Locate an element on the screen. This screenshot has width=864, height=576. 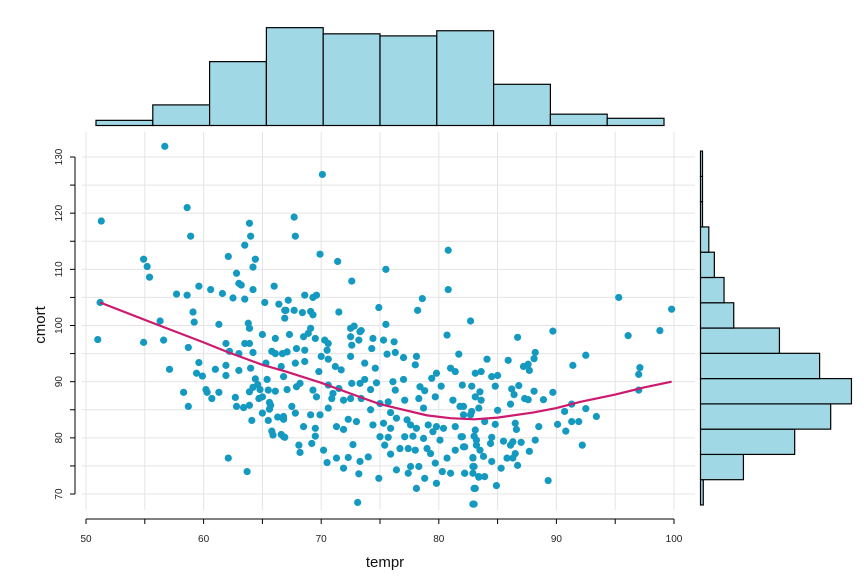
y-tick-label: 130 is located at coordinates (59, 156).